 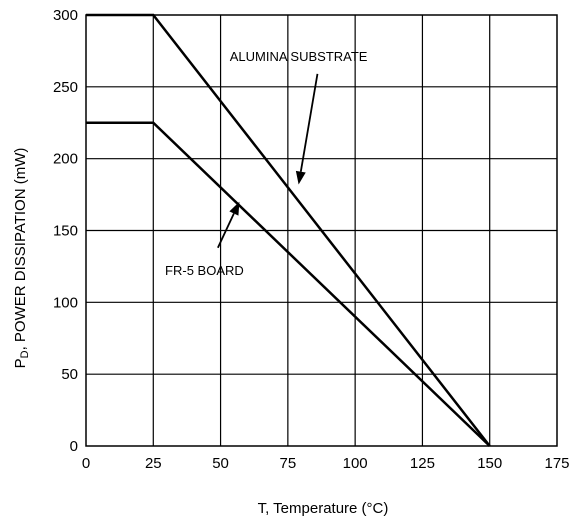 I want to click on x-tick-label-125: 125, so click(x=422, y=463).